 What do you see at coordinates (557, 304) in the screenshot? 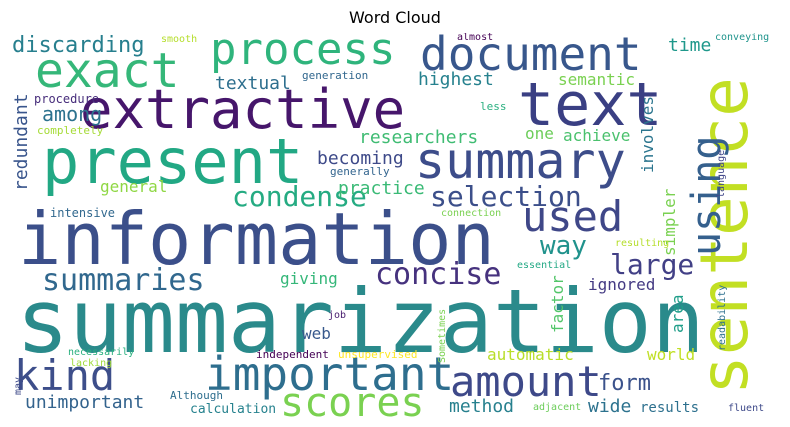
I see `word-factor: factor` at bounding box center [557, 304].